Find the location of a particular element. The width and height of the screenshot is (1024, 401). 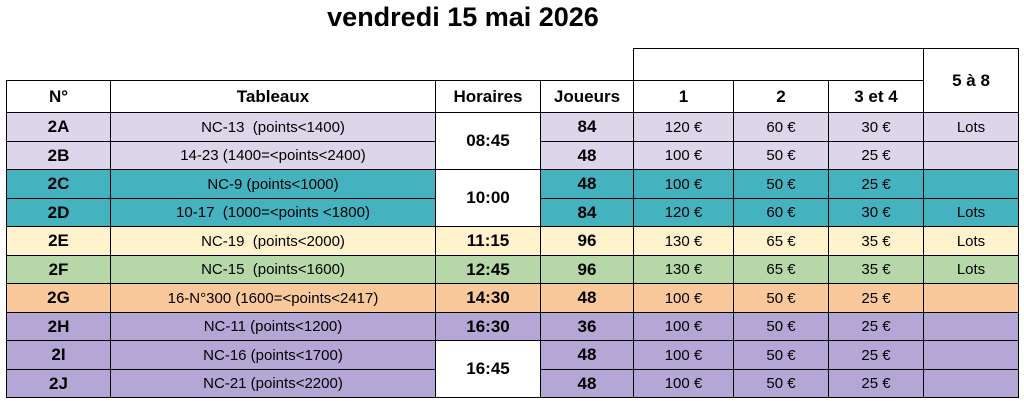

row-id: 2H is located at coordinates (58, 326).